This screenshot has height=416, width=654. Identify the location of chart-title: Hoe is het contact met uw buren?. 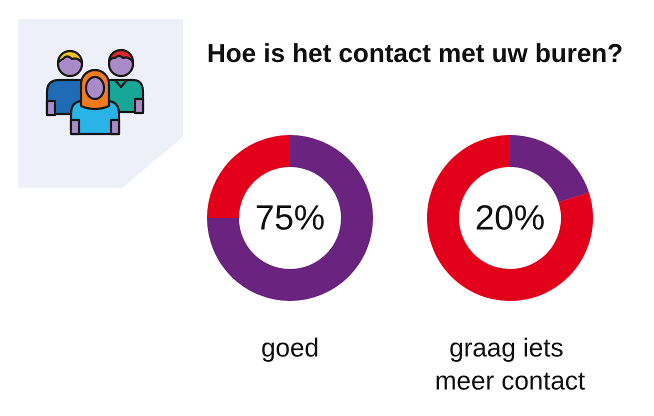
(415, 53).